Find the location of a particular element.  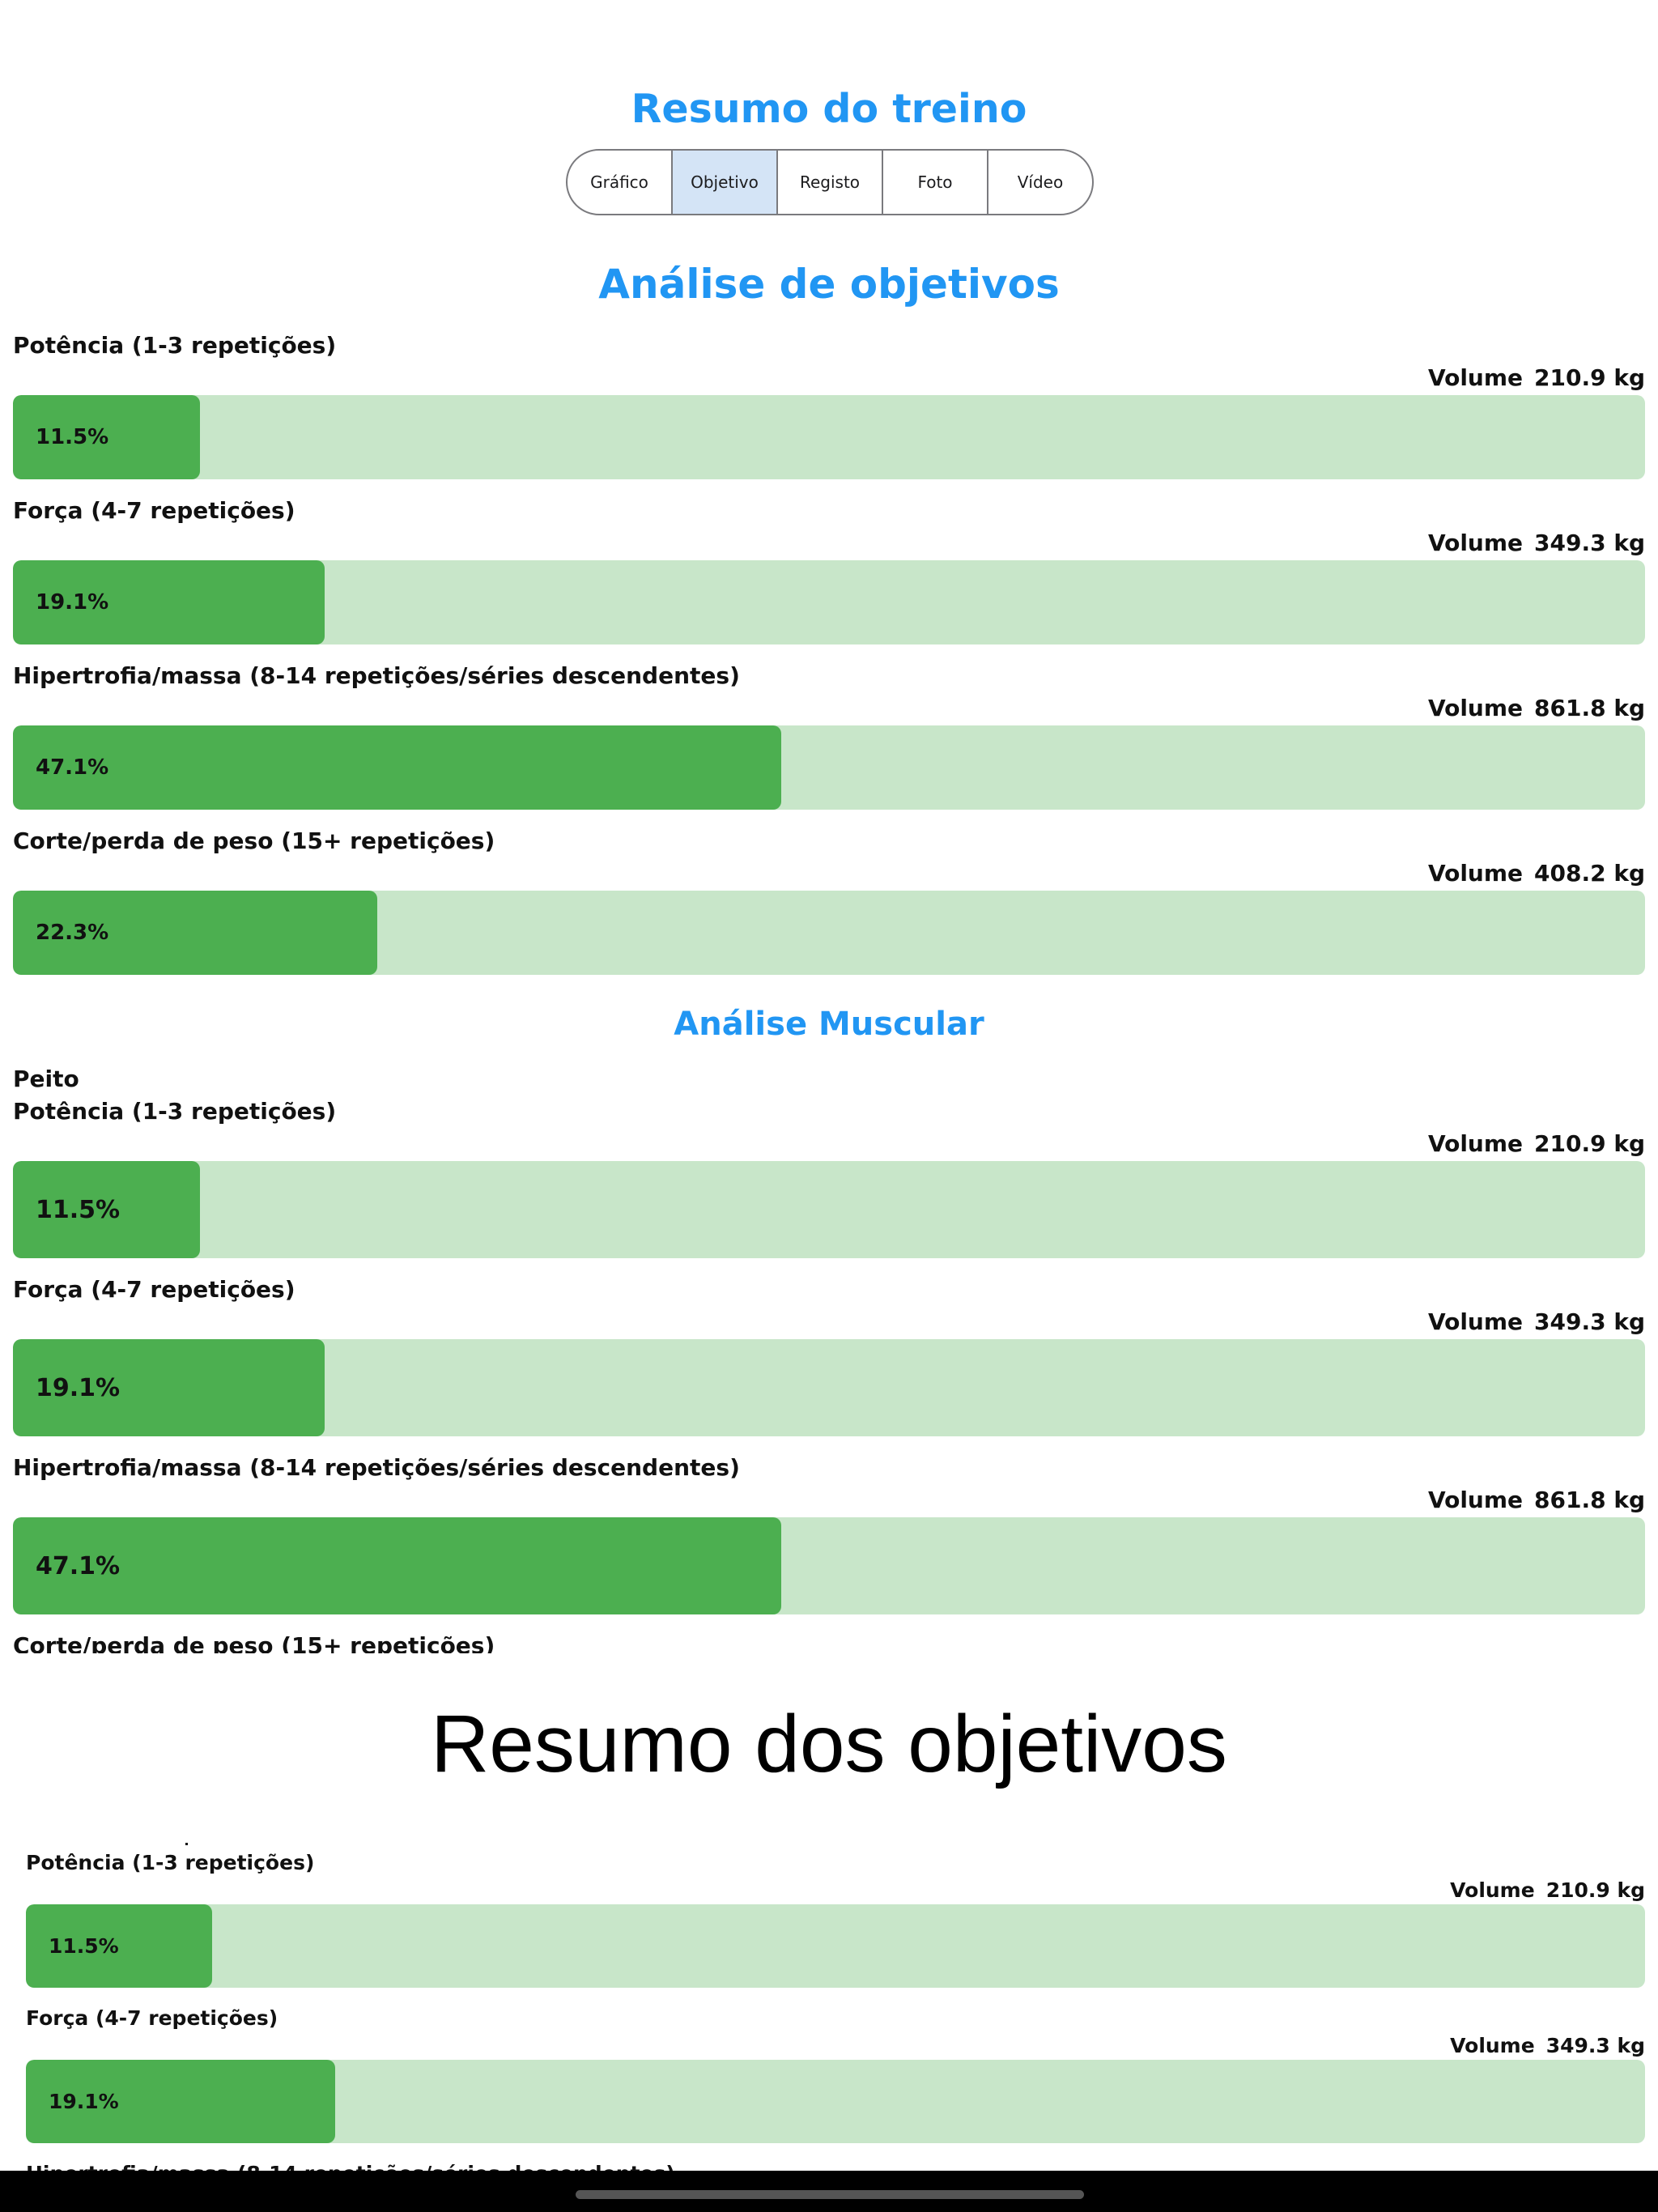

segmented-tab-bar: Gráfico Objetivo Registo Foto Vídeo is located at coordinates (830, 182).